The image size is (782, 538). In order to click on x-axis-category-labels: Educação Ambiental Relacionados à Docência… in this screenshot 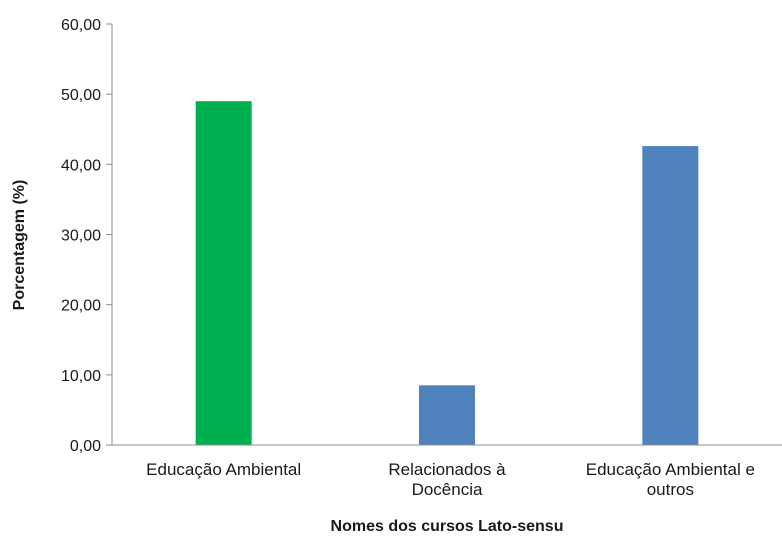, I will do `click(450, 479)`.